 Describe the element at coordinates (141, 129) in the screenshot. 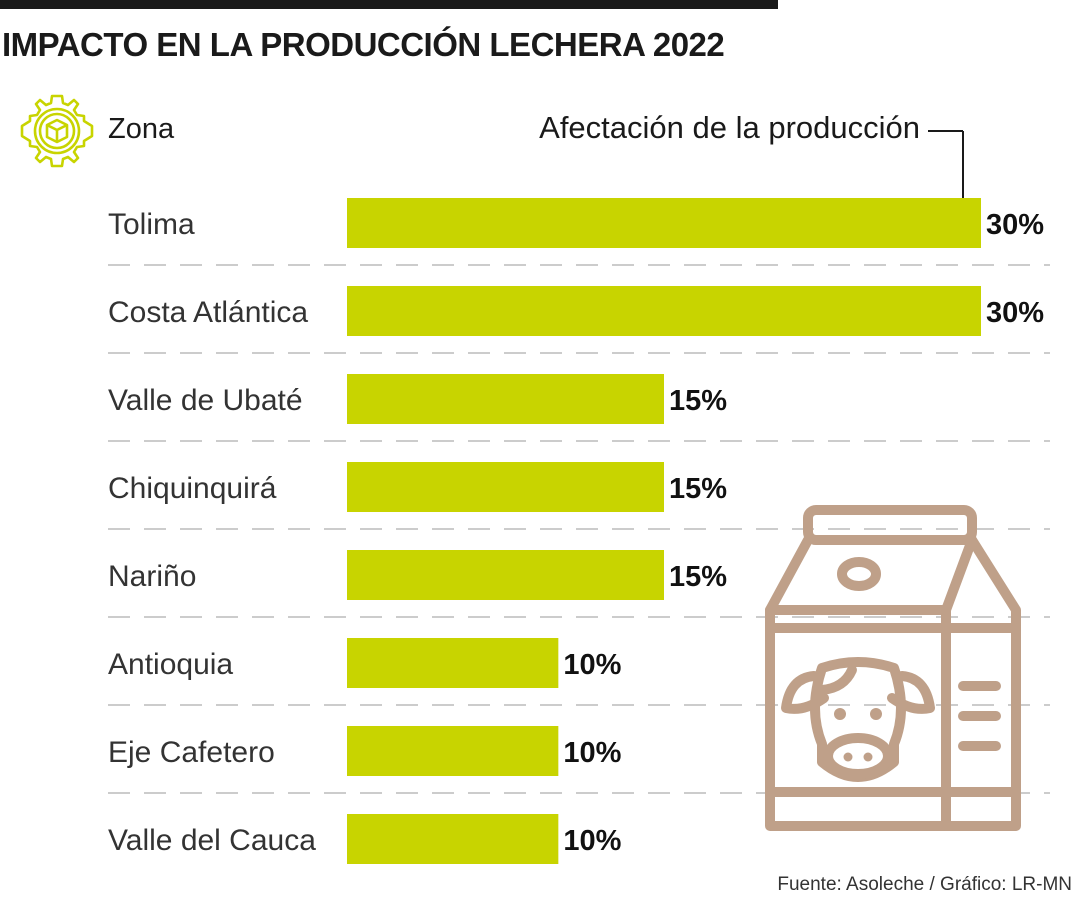

I see `category-header: Zona` at that location.